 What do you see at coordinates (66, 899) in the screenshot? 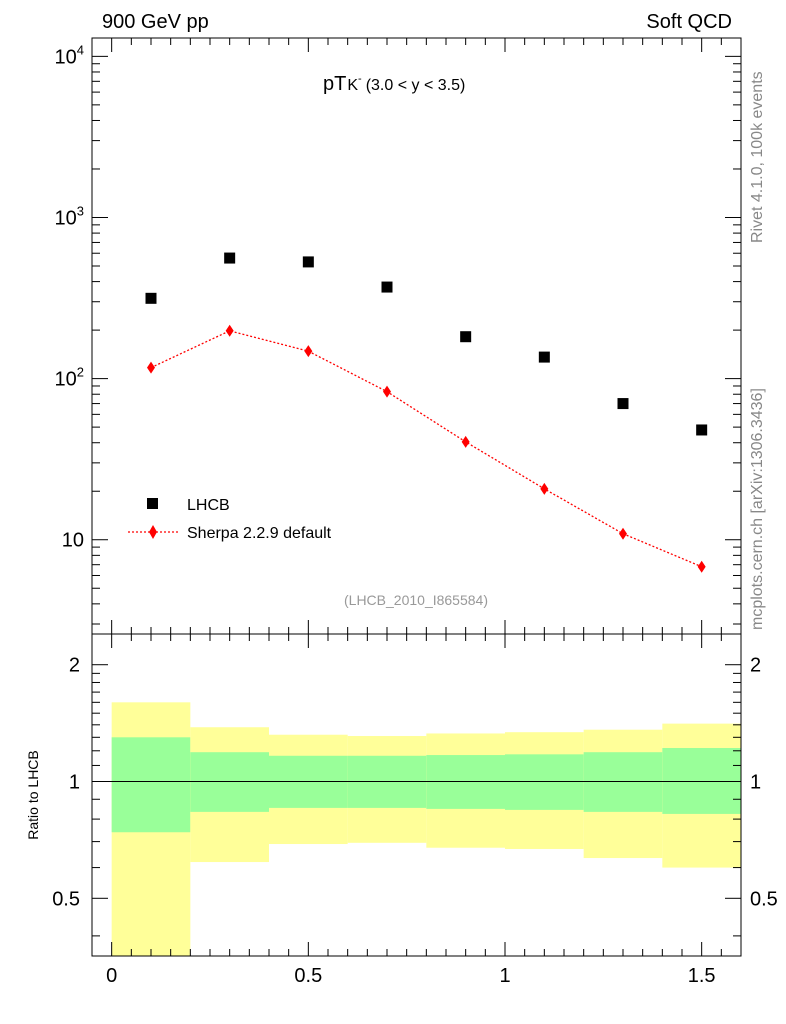
I see `ratio-y-tick-label-left: 0.5` at bounding box center [66, 899].